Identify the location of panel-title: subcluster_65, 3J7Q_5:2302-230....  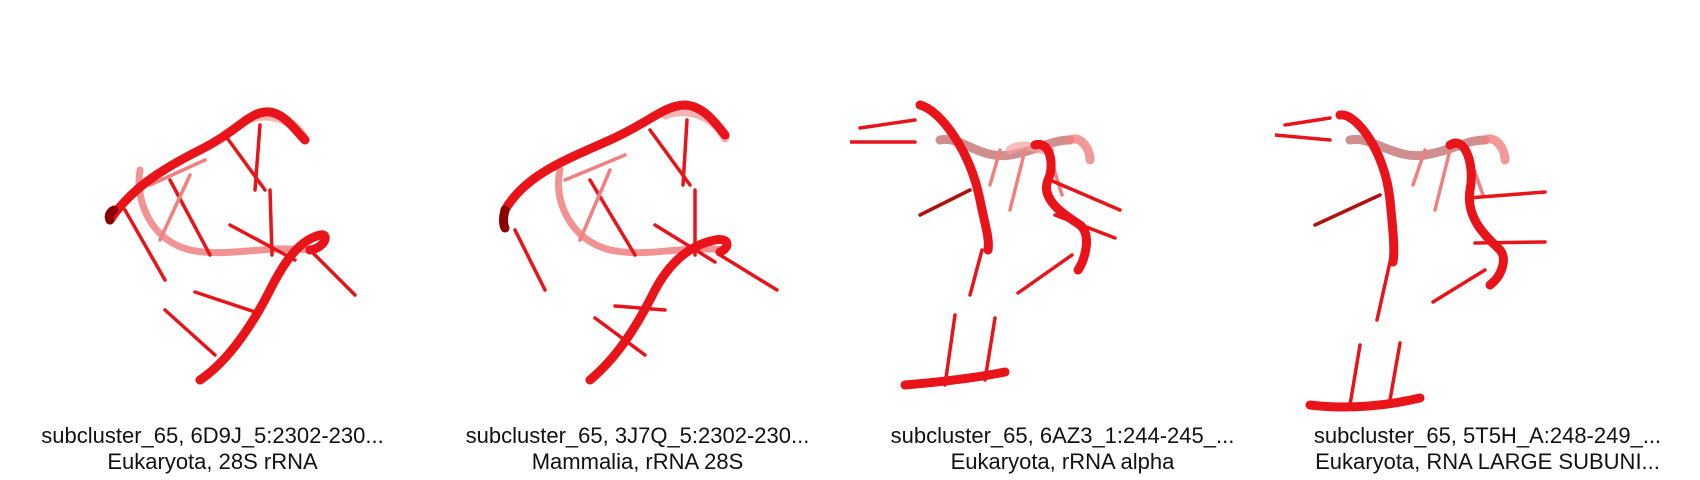
(637, 435).